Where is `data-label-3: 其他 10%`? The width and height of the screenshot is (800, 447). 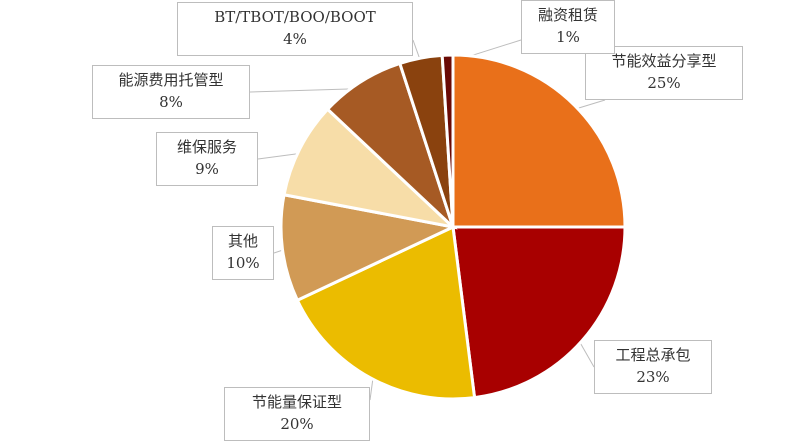 data-label-3: 其他 10% is located at coordinates (243, 253).